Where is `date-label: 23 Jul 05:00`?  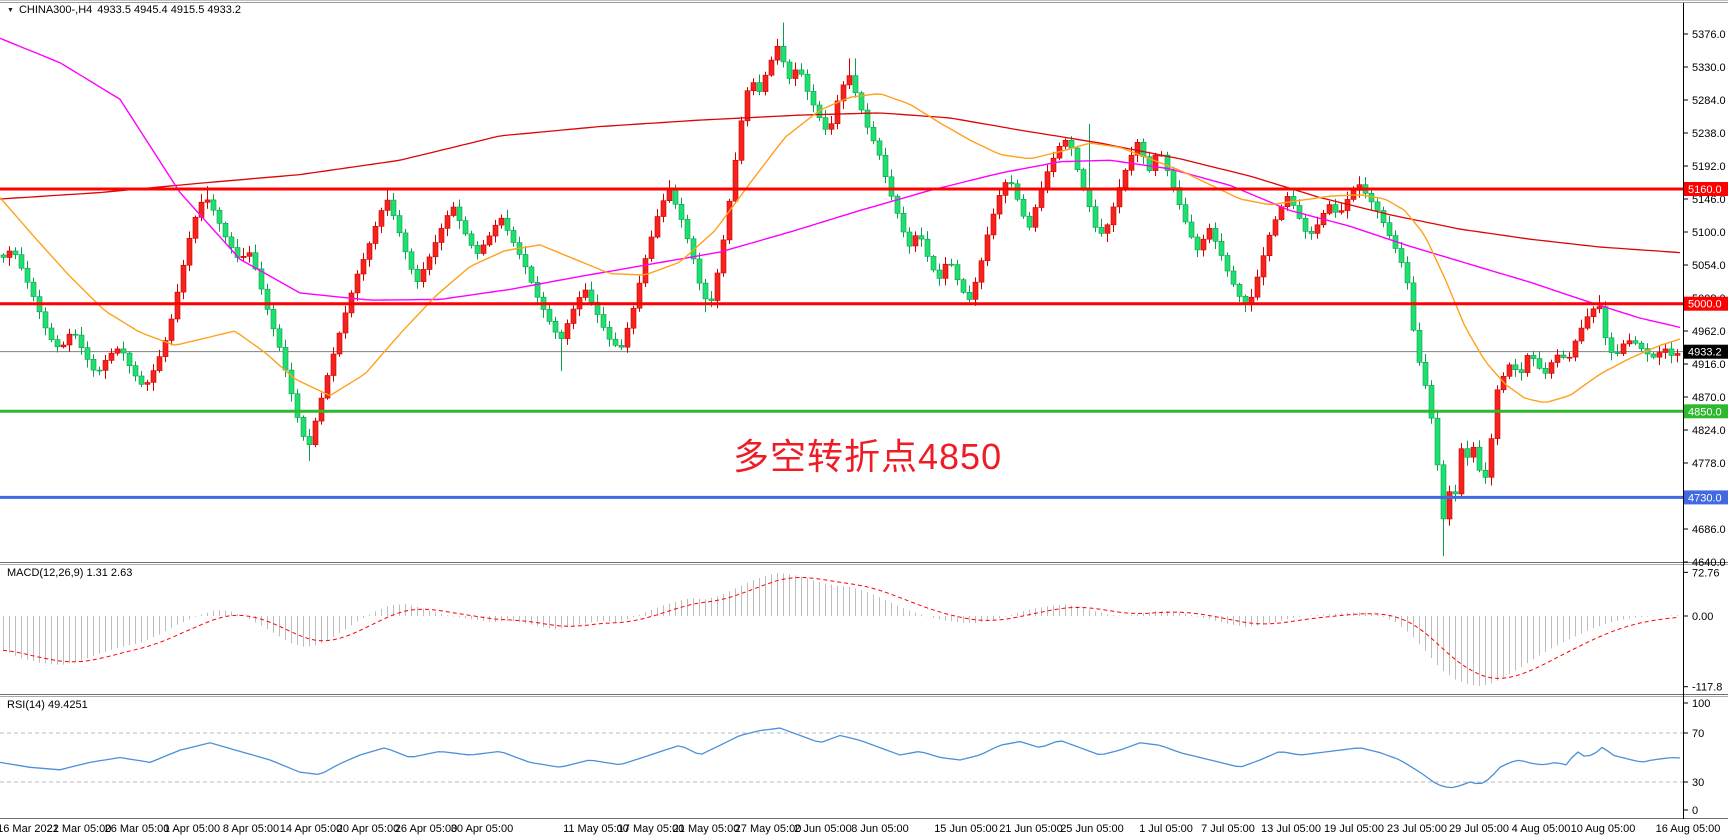 date-label: 23 Jul 05:00 is located at coordinates (1417, 829).